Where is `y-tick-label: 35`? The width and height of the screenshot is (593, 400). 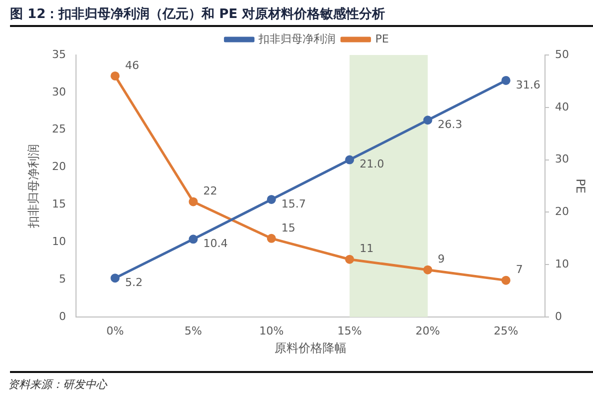 y-tick-label: 35 is located at coordinates (59, 54).